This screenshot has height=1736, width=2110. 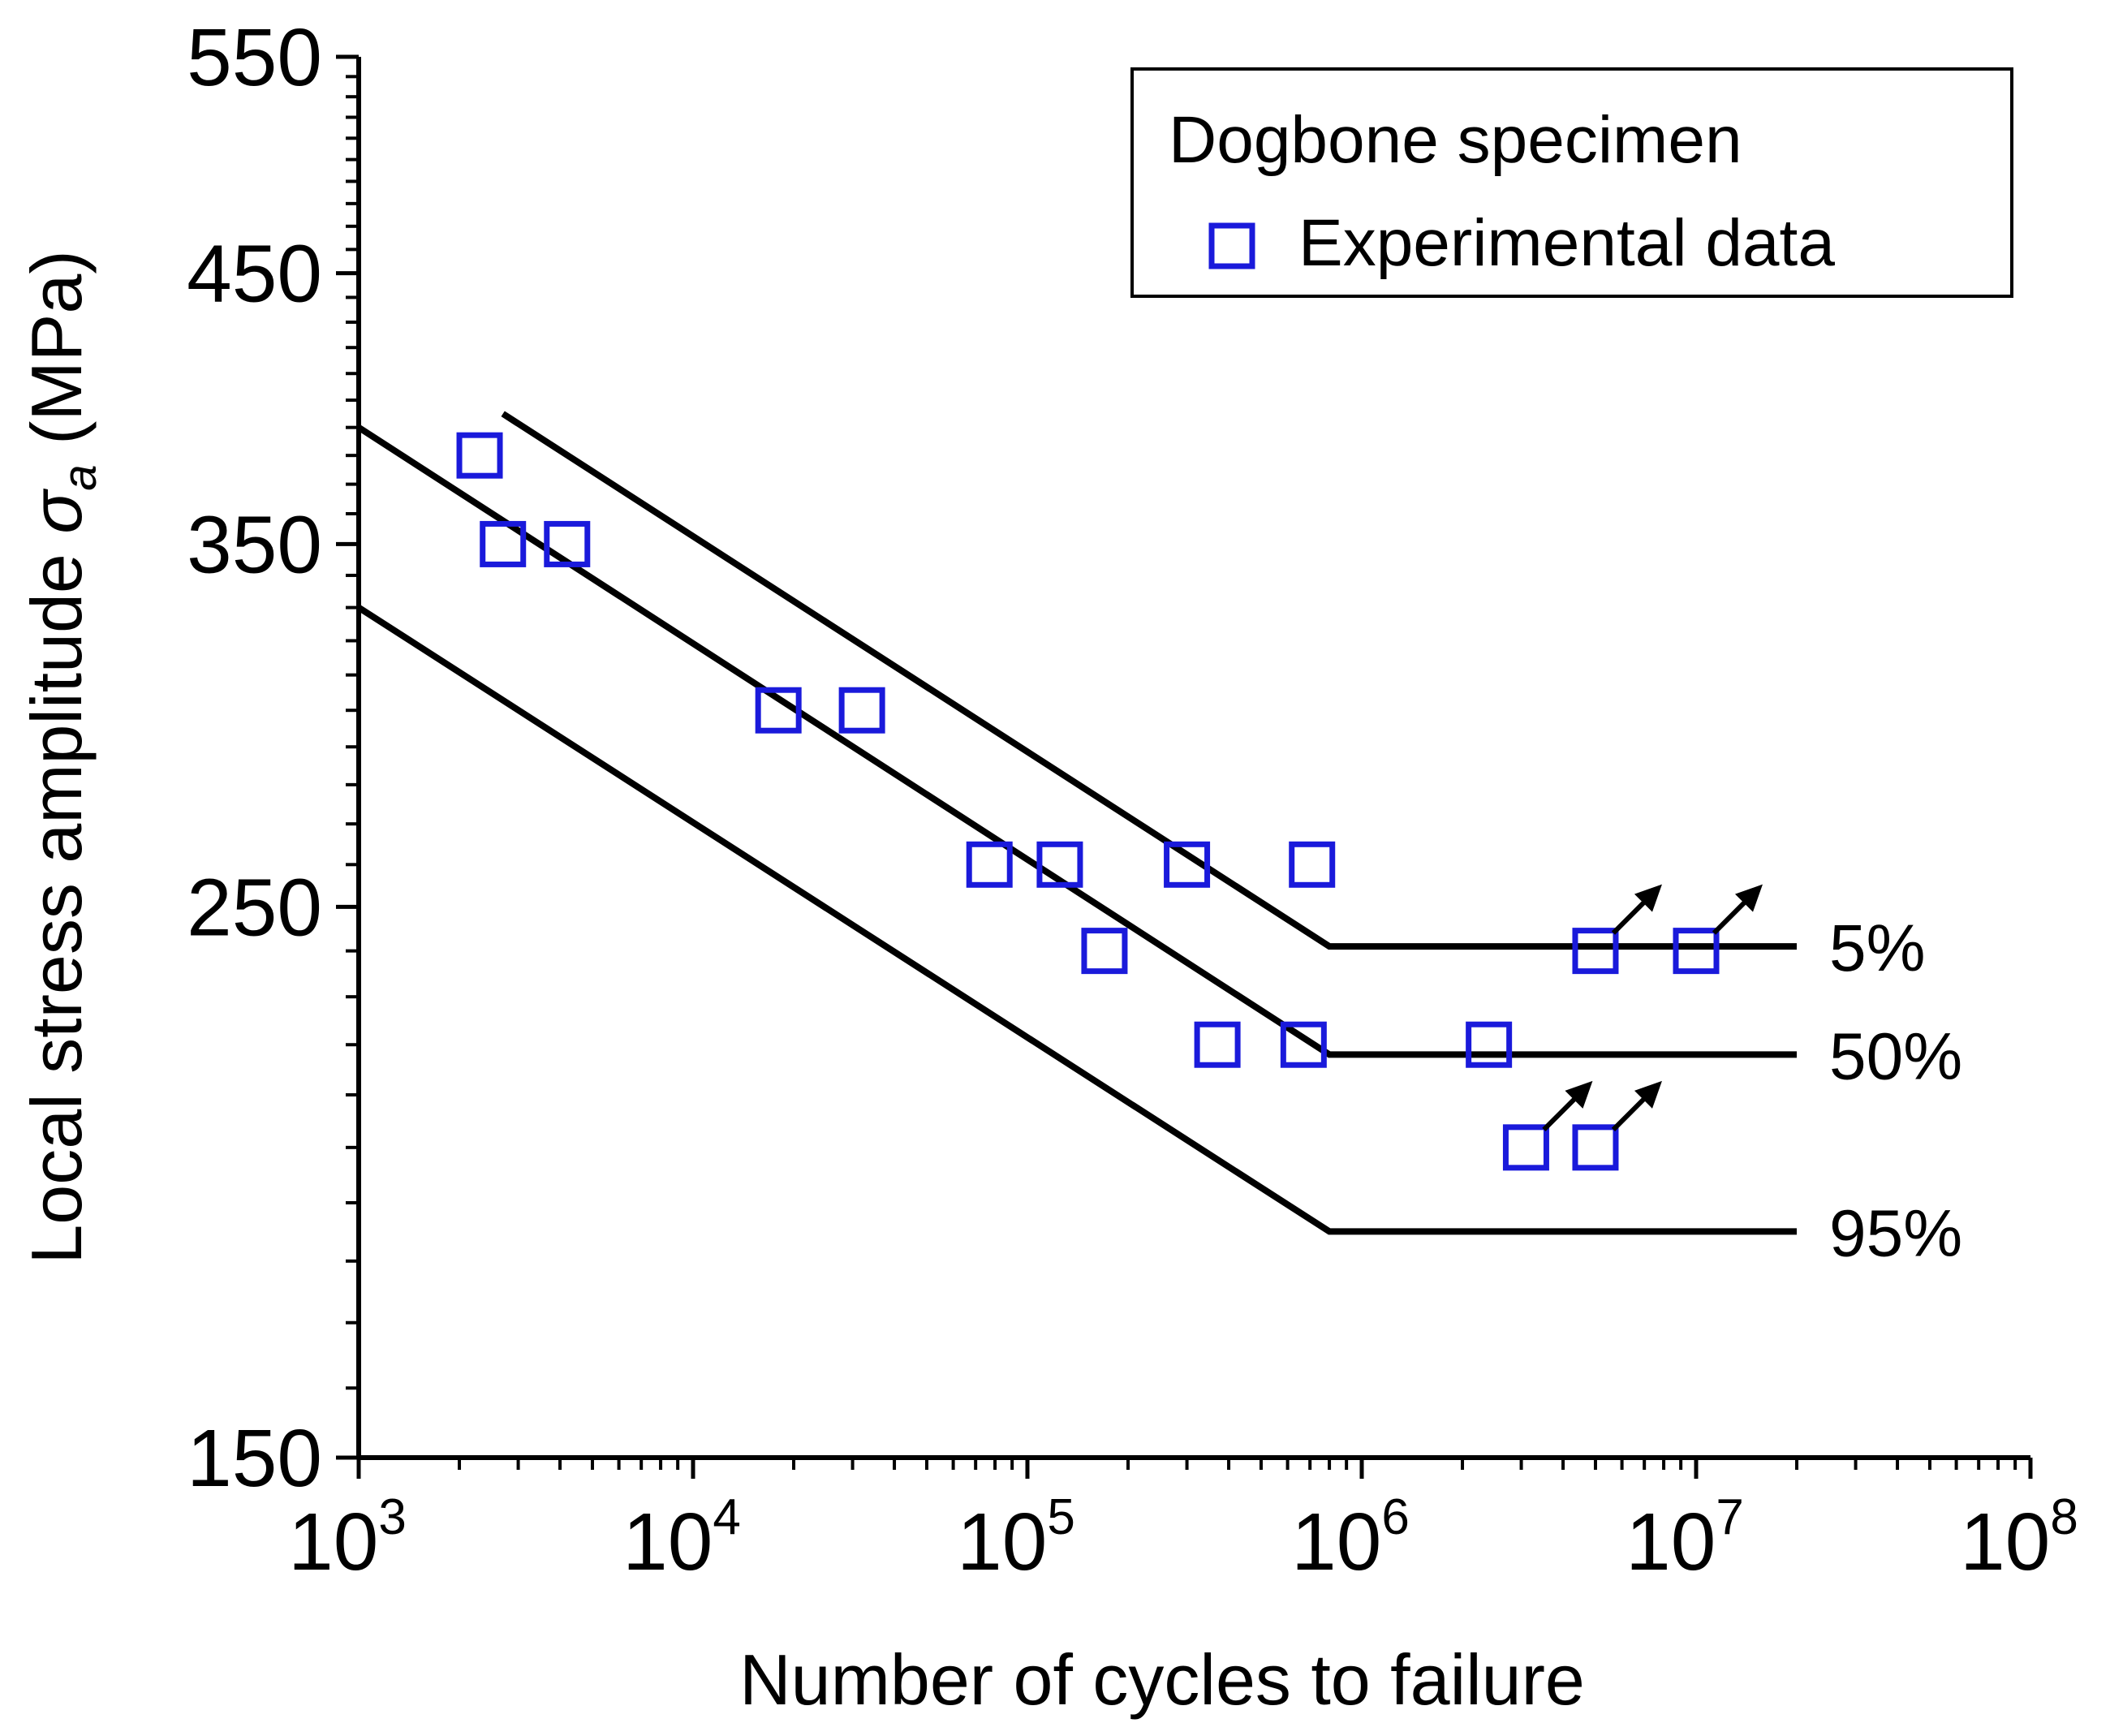 I want to click on x-tick-label: 10⁵, so click(x=1016, y=1538).